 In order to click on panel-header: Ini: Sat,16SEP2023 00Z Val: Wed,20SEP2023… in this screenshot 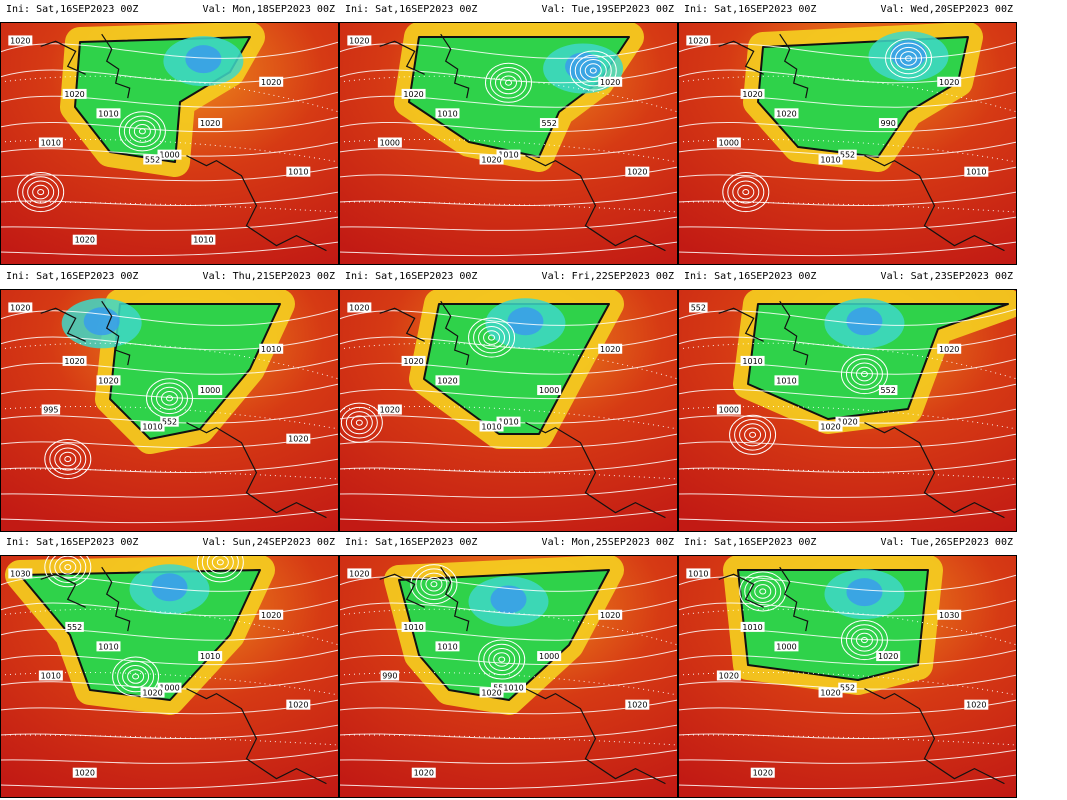, I will do `click(847, 10)`.